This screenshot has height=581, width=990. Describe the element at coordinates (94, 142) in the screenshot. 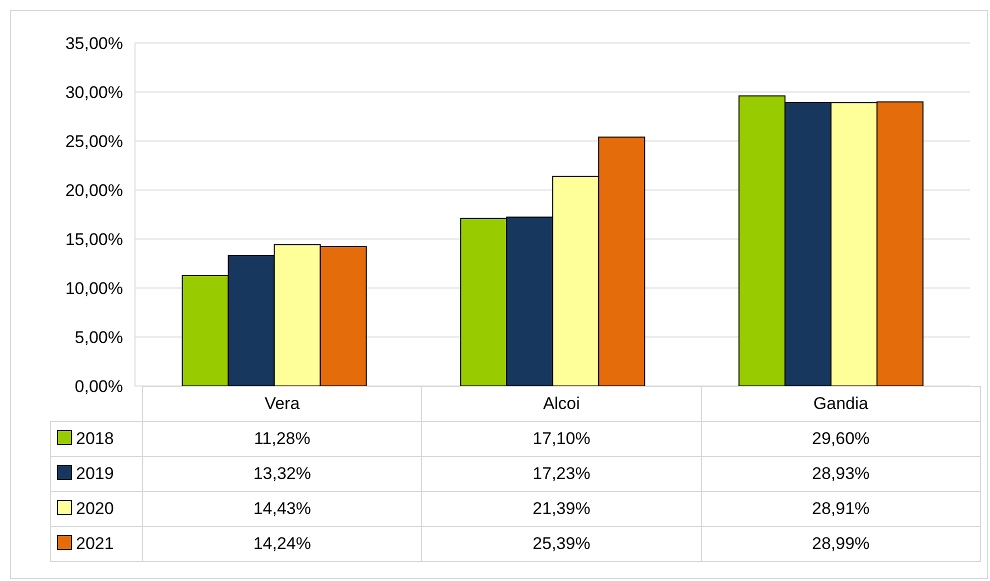

I see `y-tick-label: 25,00%` at that location.